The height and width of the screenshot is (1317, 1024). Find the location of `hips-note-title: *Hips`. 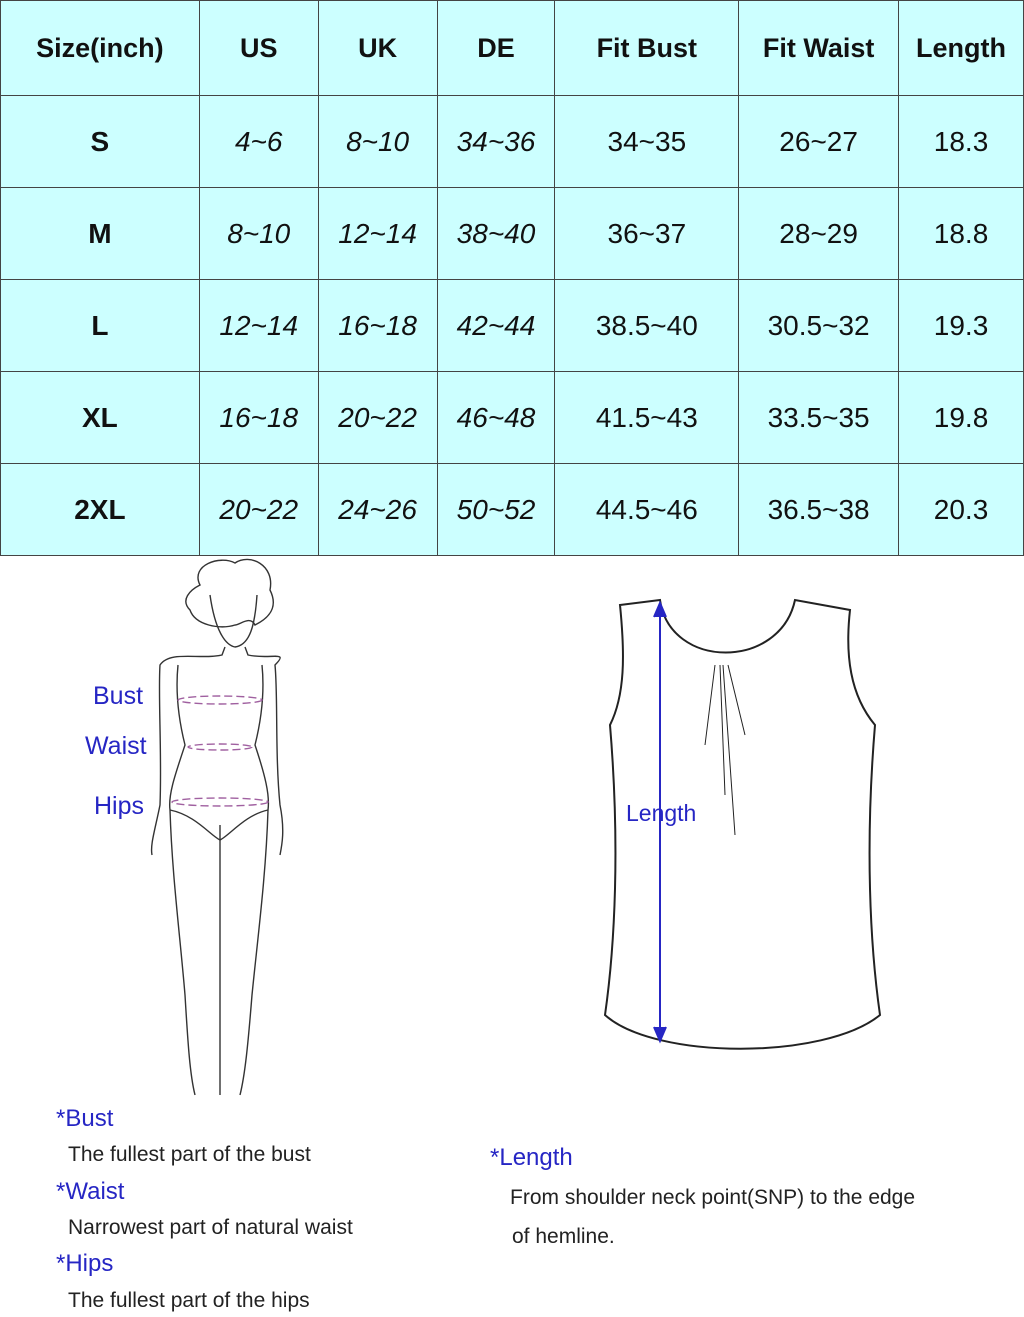

hips-note-title: *Hips is located at coordinates (85, 1263).